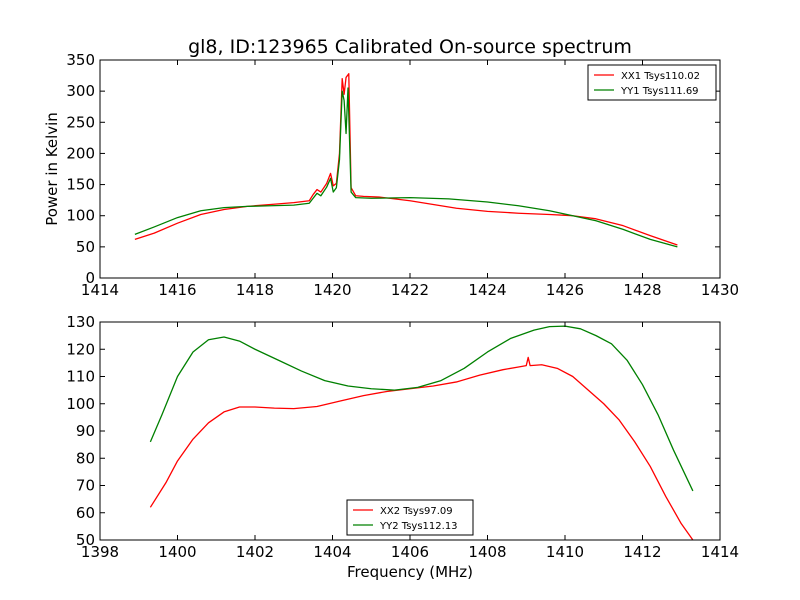 The image size is (800, 600). What do you see at coordinates (332, 290) in the screenshot?
I see `top-x-tick-label: 1420` at bounding box center [332, 290].